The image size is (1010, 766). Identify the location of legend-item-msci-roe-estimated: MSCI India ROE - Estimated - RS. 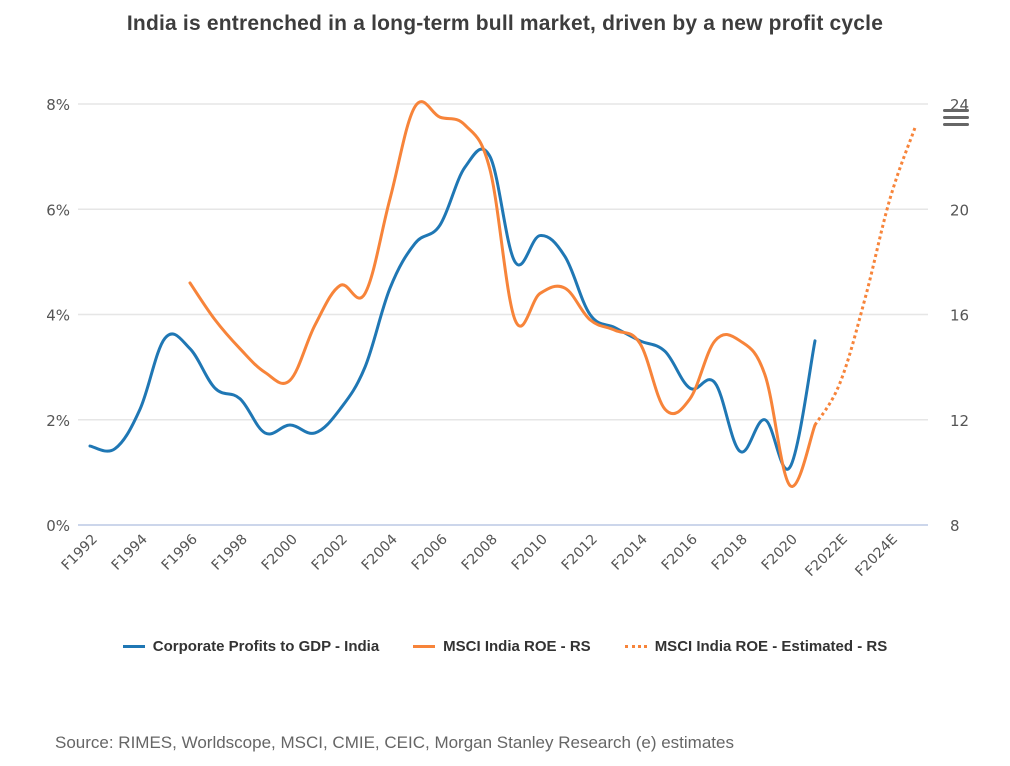
(756, 646).